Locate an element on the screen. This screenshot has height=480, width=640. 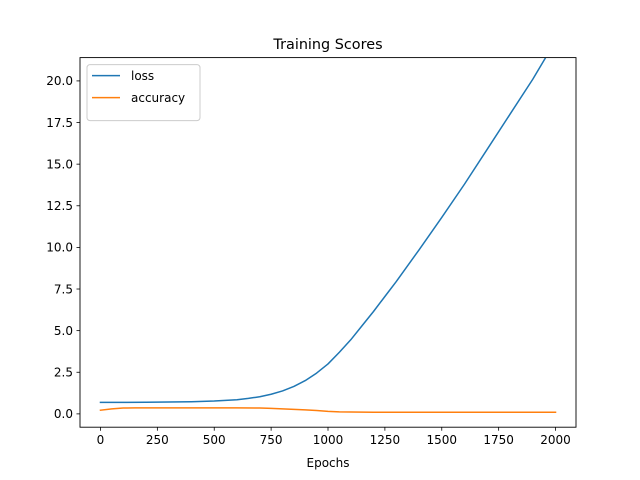
x-axis: 0 250 500 750 1000 1250 1500 1750 2000 is located at coordinates (334, 437).